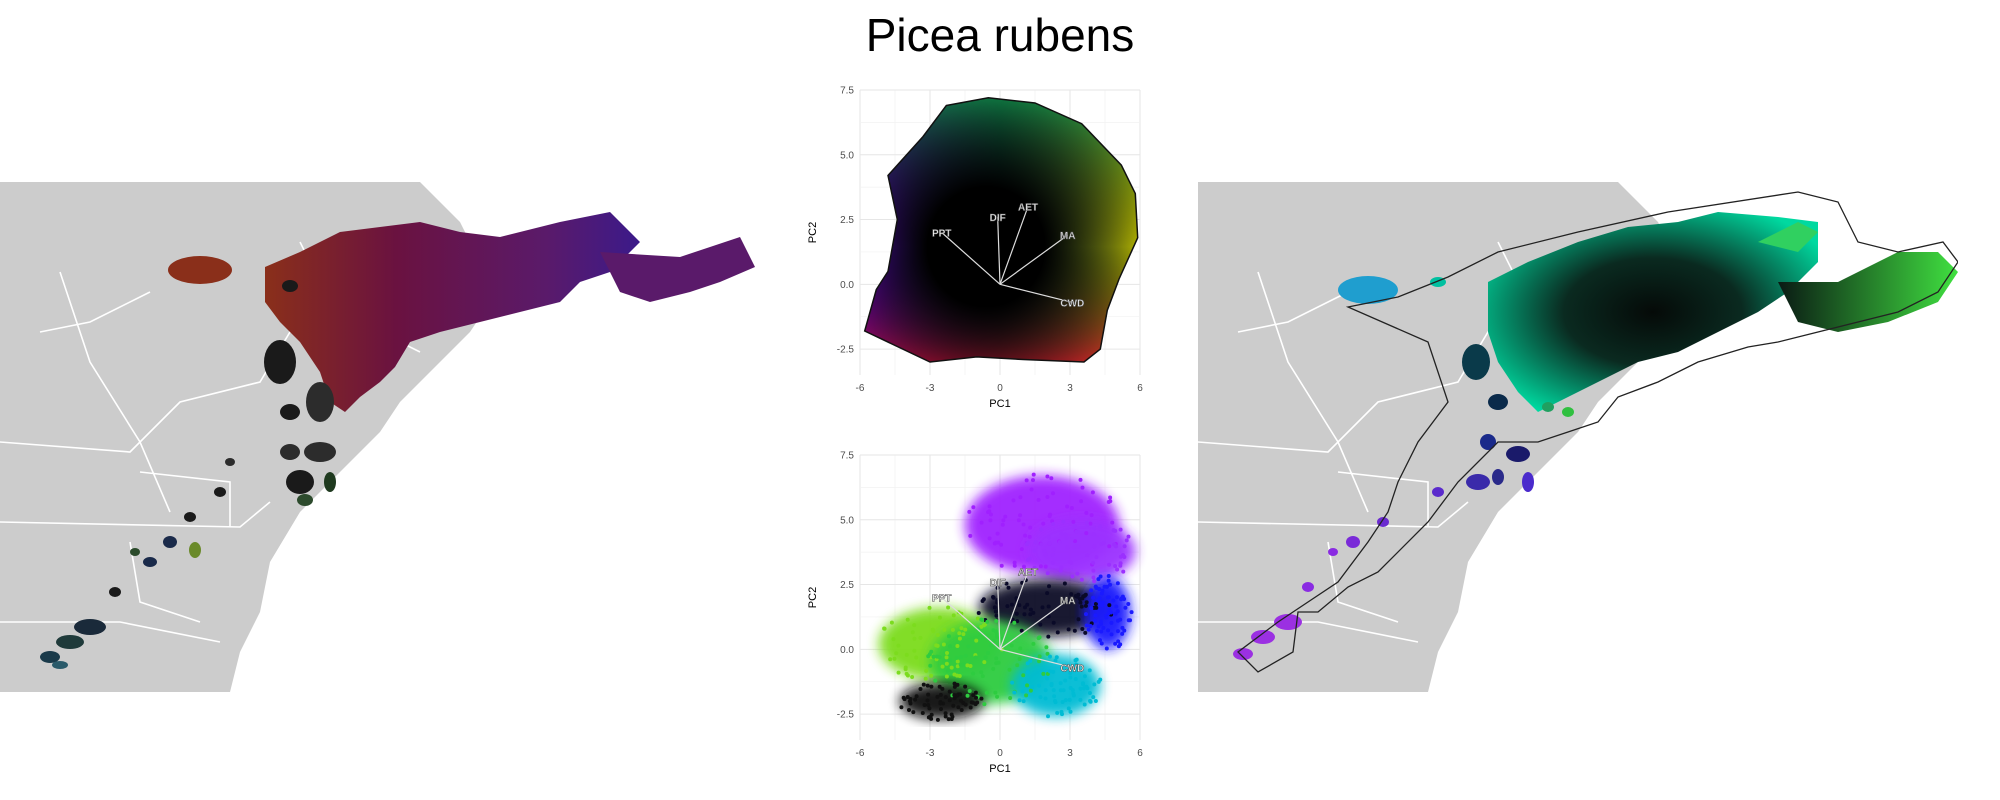 The image size is (2000, 800). Describe the element at coordinates (999, 769) in the screenshot. I see `x-axis-label: PC1` at that location.